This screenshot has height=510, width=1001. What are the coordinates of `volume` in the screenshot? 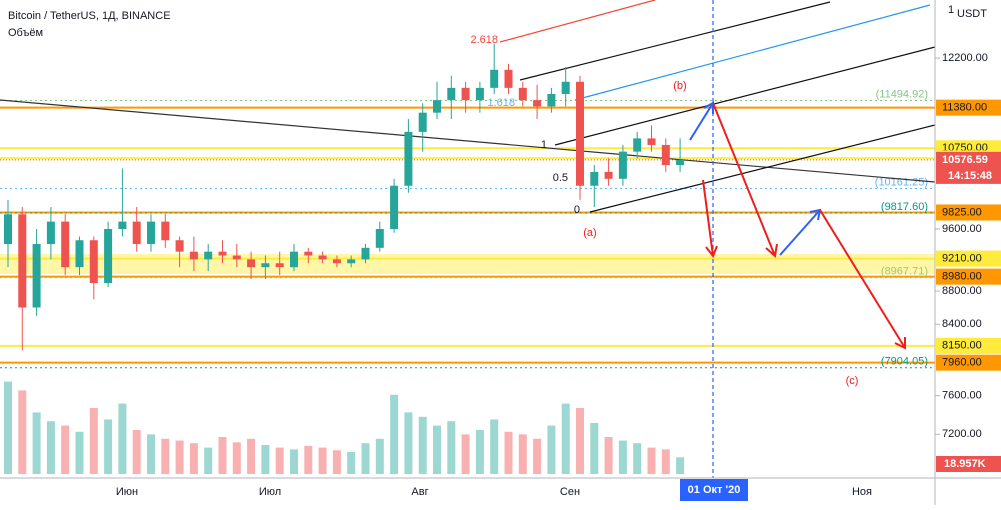 It's located at (344, 427).